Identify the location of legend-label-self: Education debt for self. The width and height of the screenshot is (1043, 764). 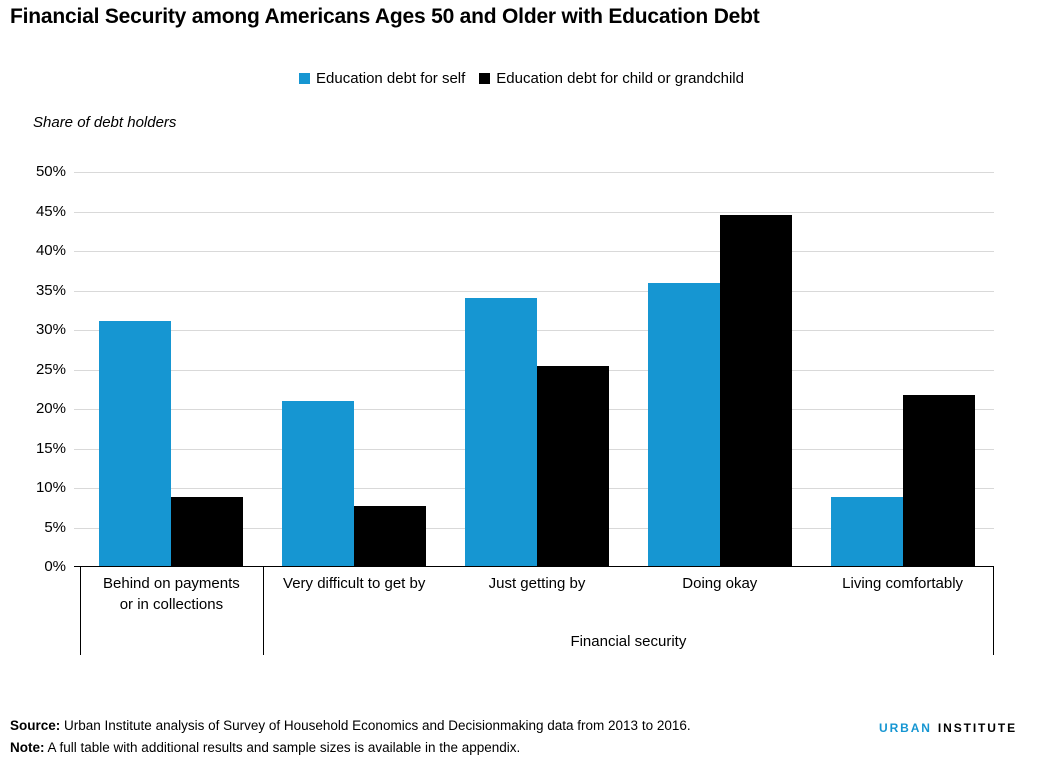
(391, 78).